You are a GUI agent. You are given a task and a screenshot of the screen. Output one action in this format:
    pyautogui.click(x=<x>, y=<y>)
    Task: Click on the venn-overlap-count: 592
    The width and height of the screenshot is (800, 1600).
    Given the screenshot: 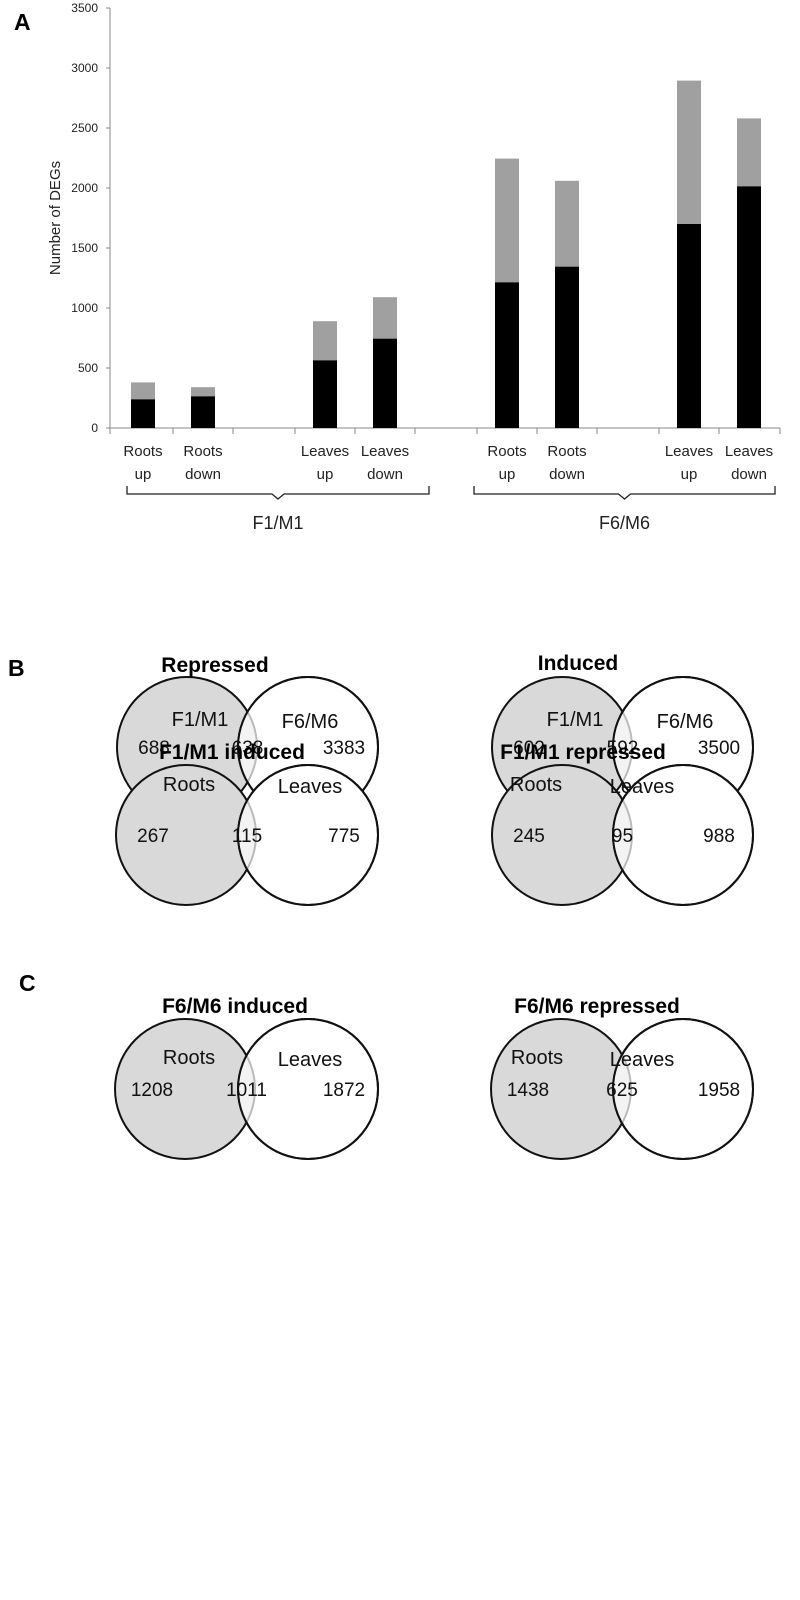 What is the action you would take?
    pyautogui.click(x=623, y=748)
    